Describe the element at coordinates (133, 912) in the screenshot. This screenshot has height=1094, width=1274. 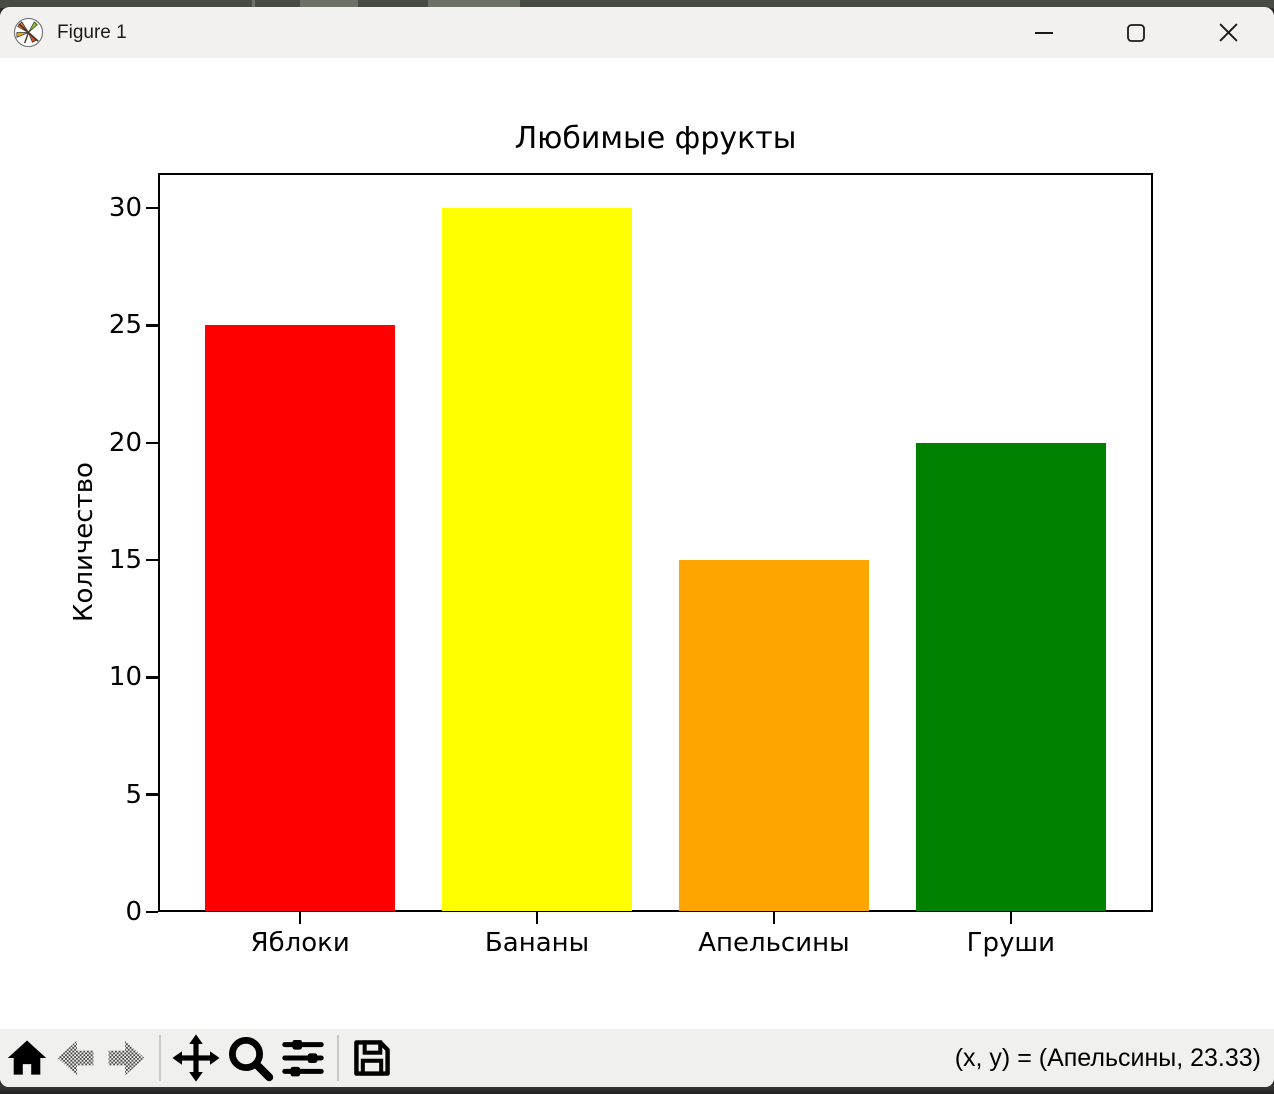
I see `y-tick-label: 0` at that location.